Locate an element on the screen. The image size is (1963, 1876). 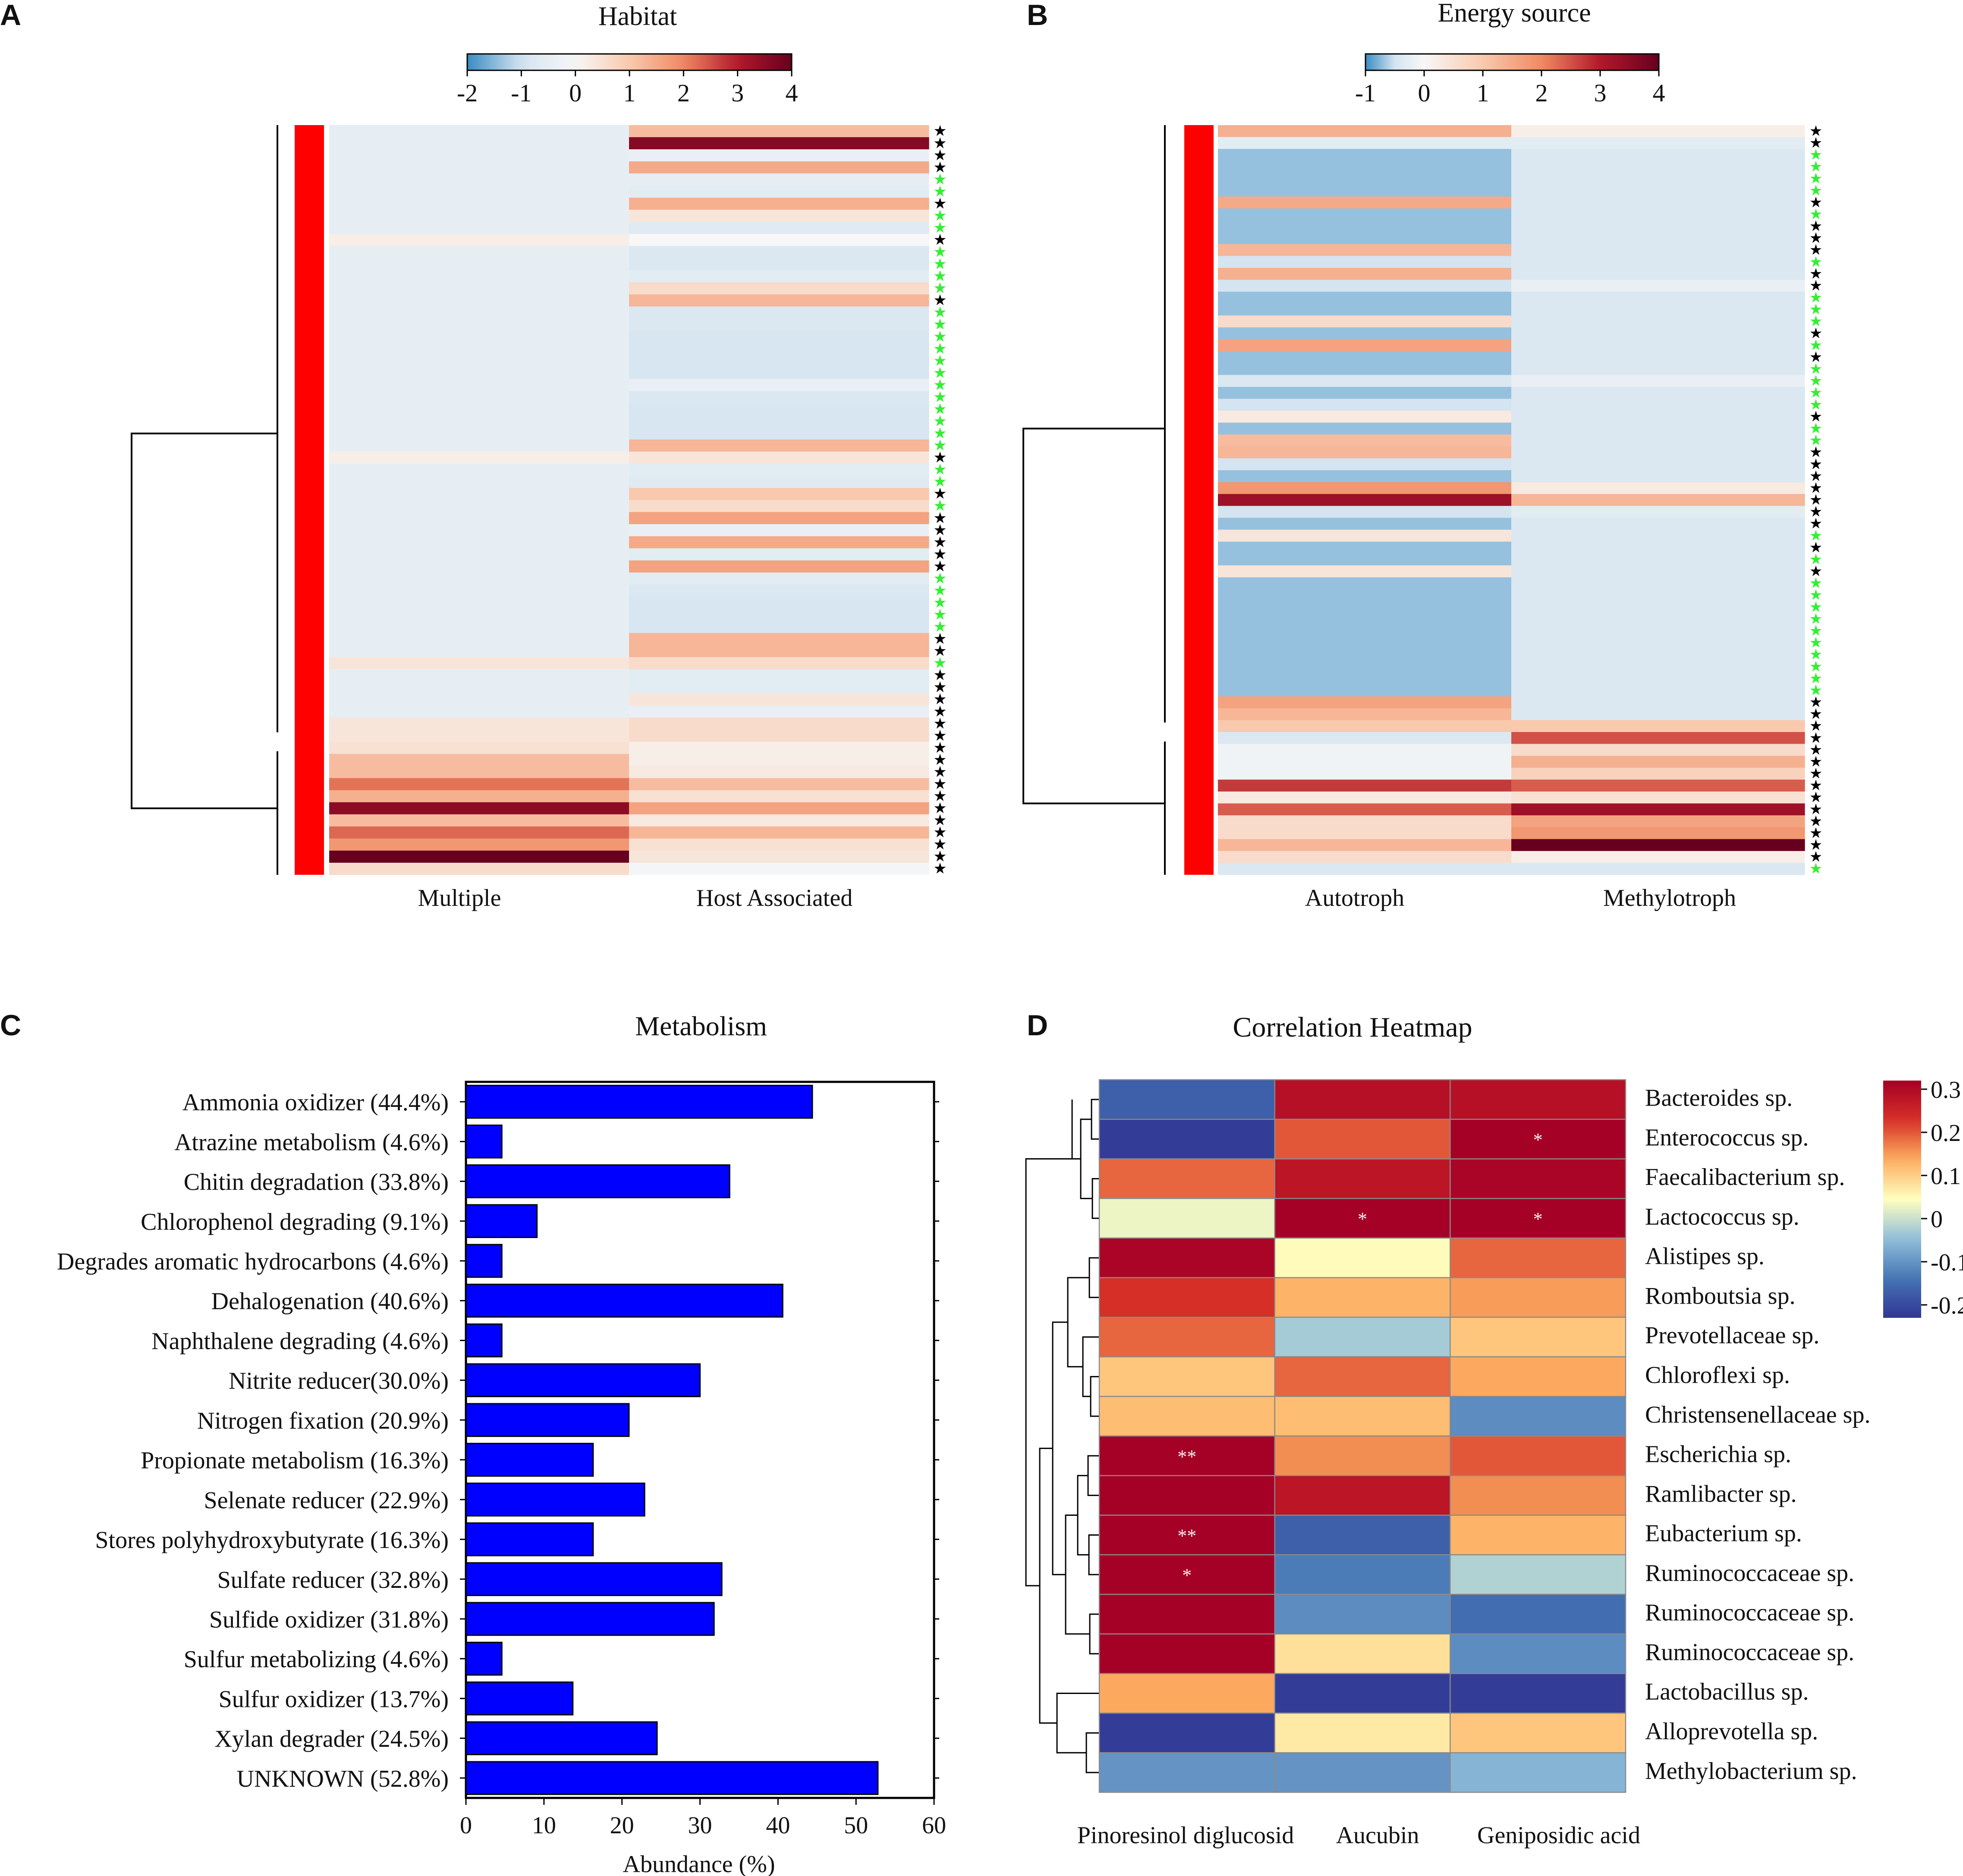
colorbar-tick-label: 2 is located at coordinates (683, 93).